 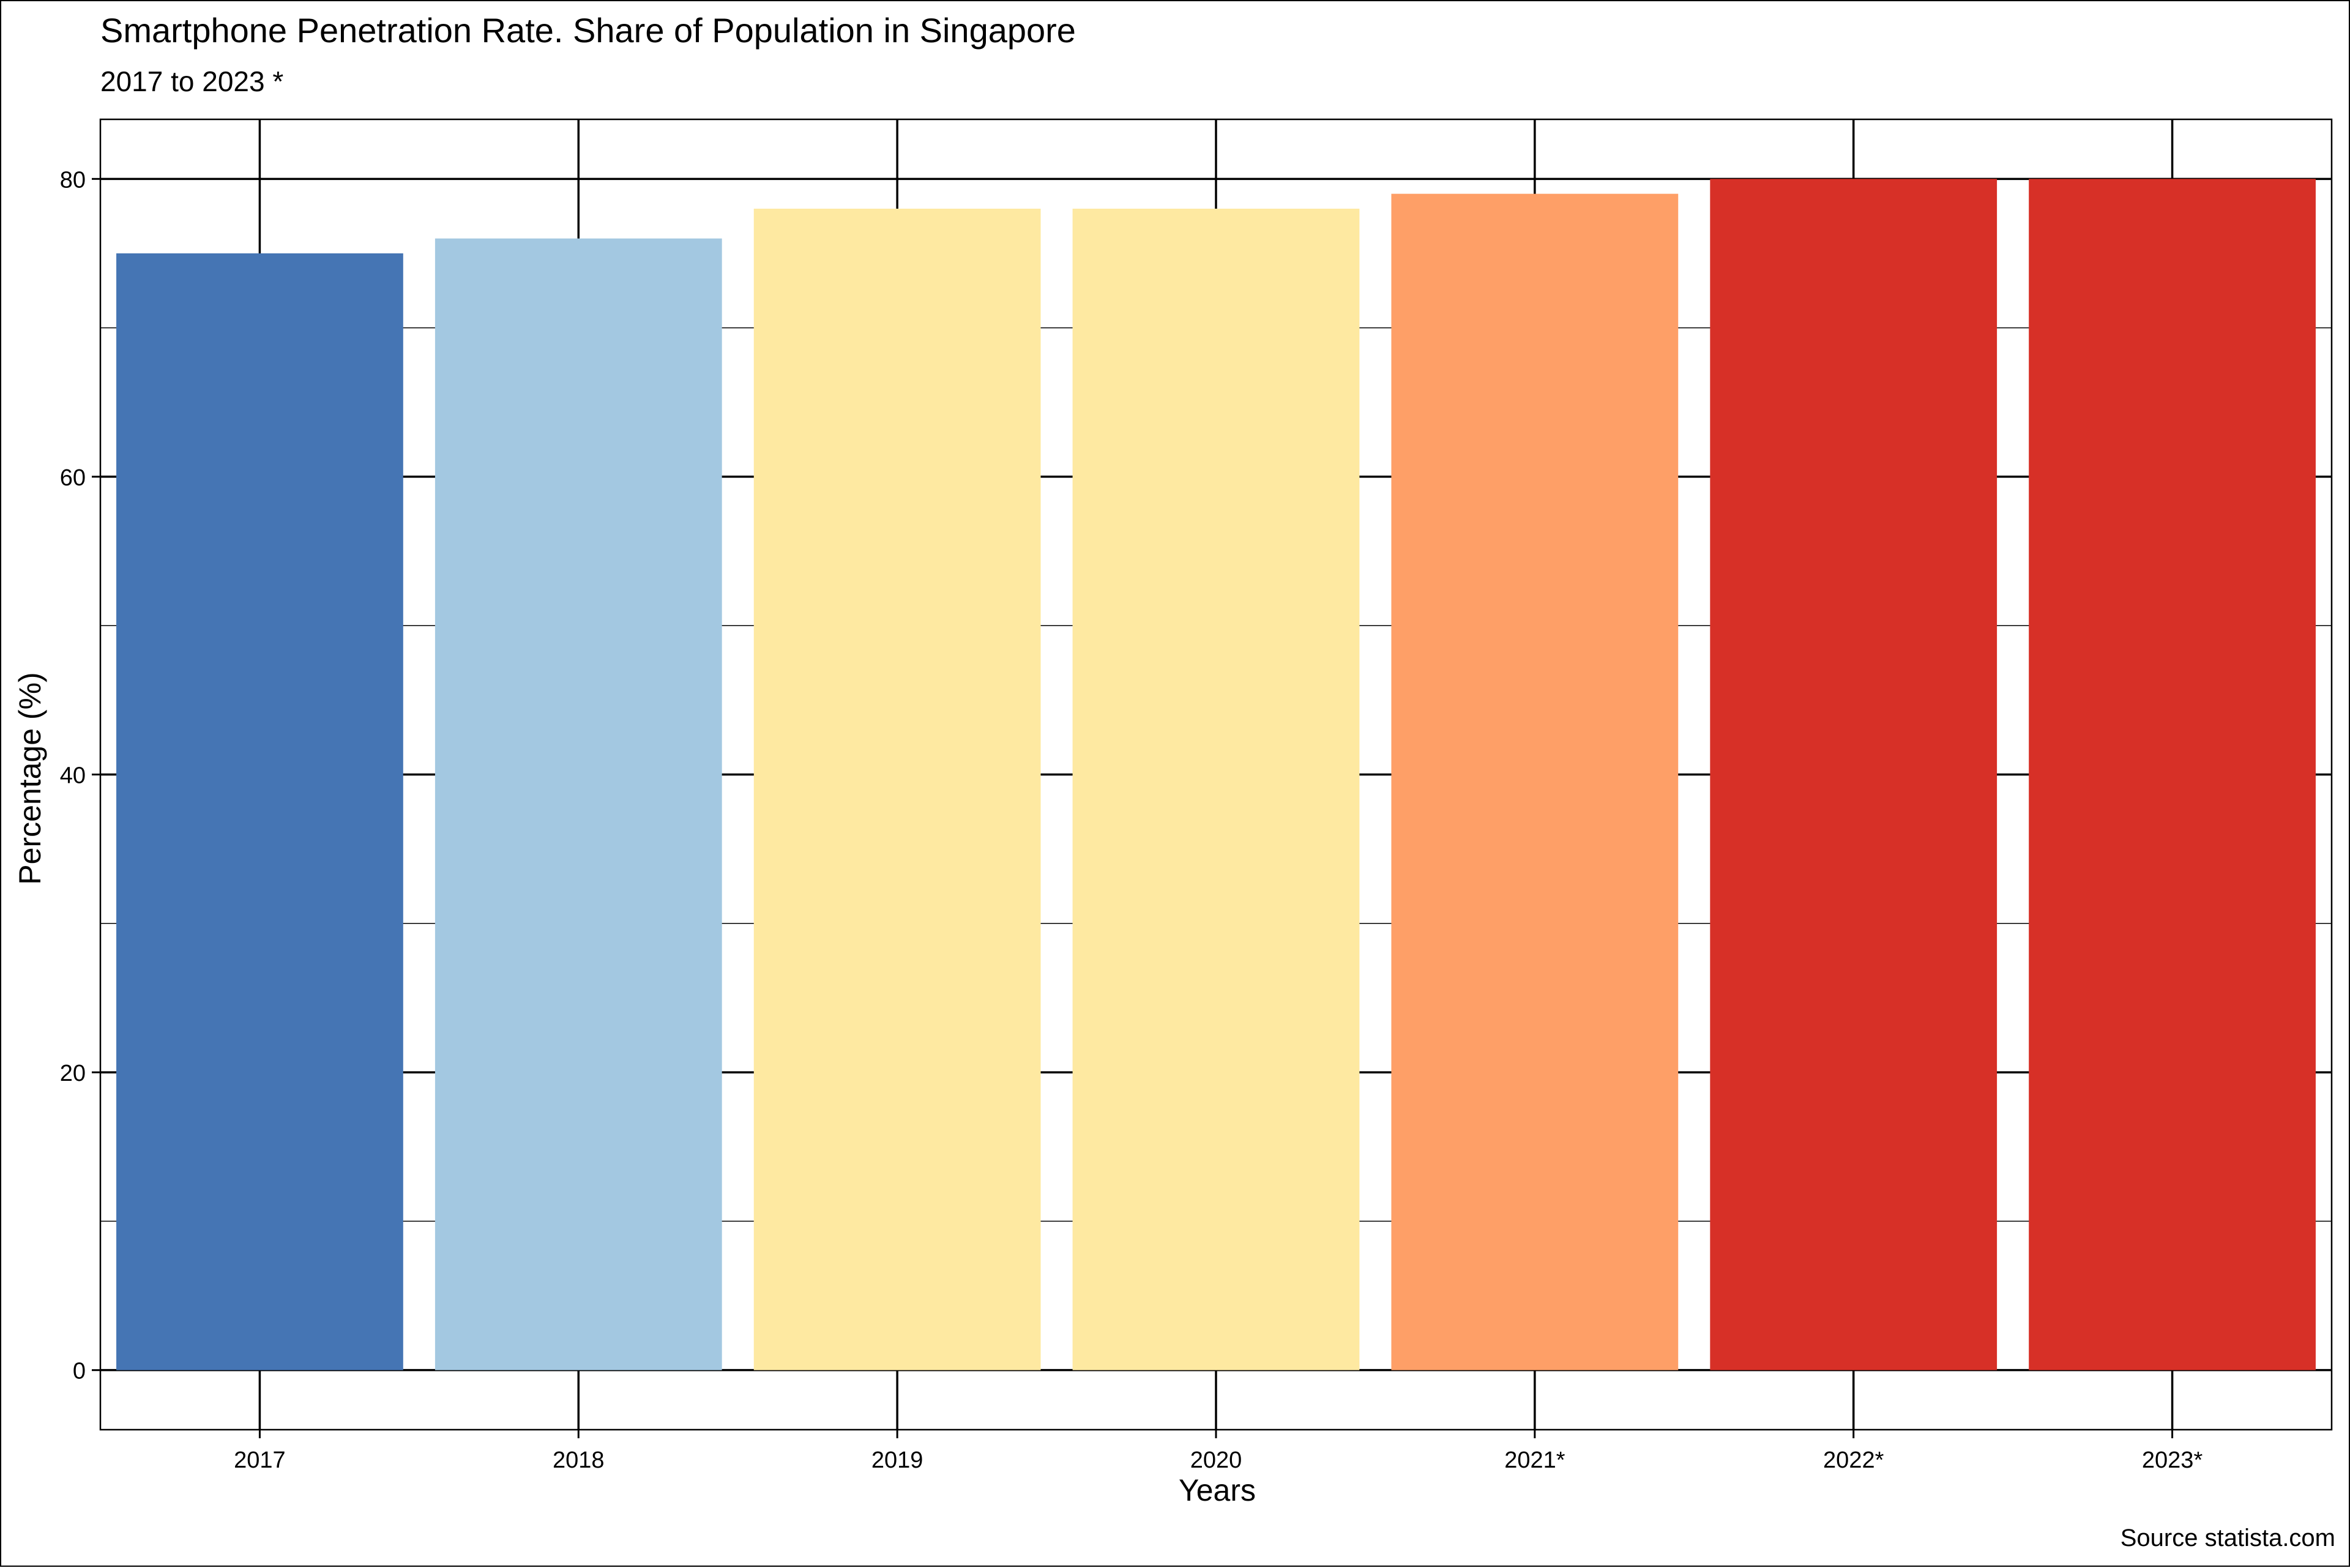 I want to click on x-tick-label: 2019, so click(x=897, y=1460).